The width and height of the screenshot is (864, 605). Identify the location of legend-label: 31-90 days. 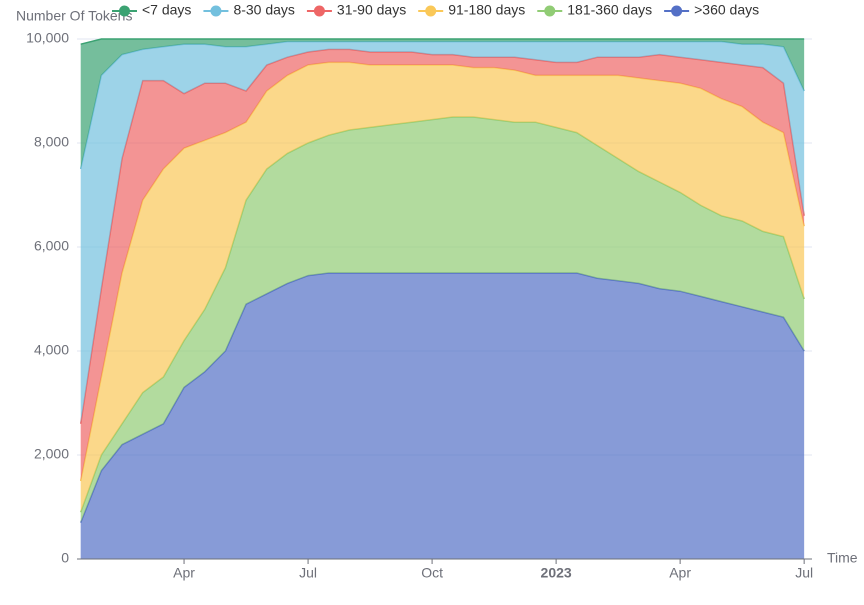
(371, 10).